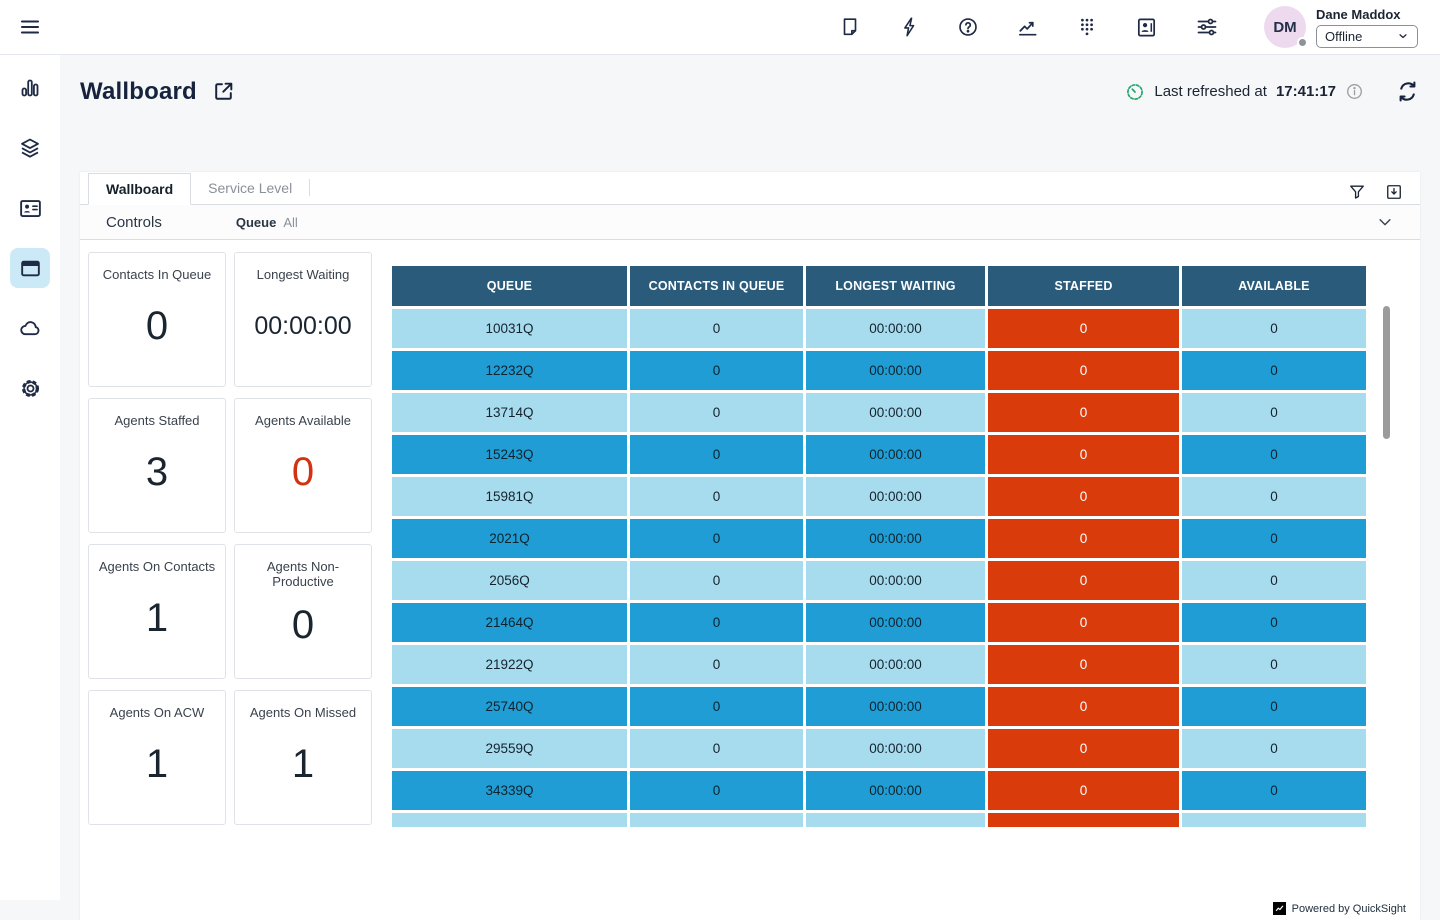 The height and width of the screenshot is (920, 1440). I want to click on tab-divider, so click(309, 187).